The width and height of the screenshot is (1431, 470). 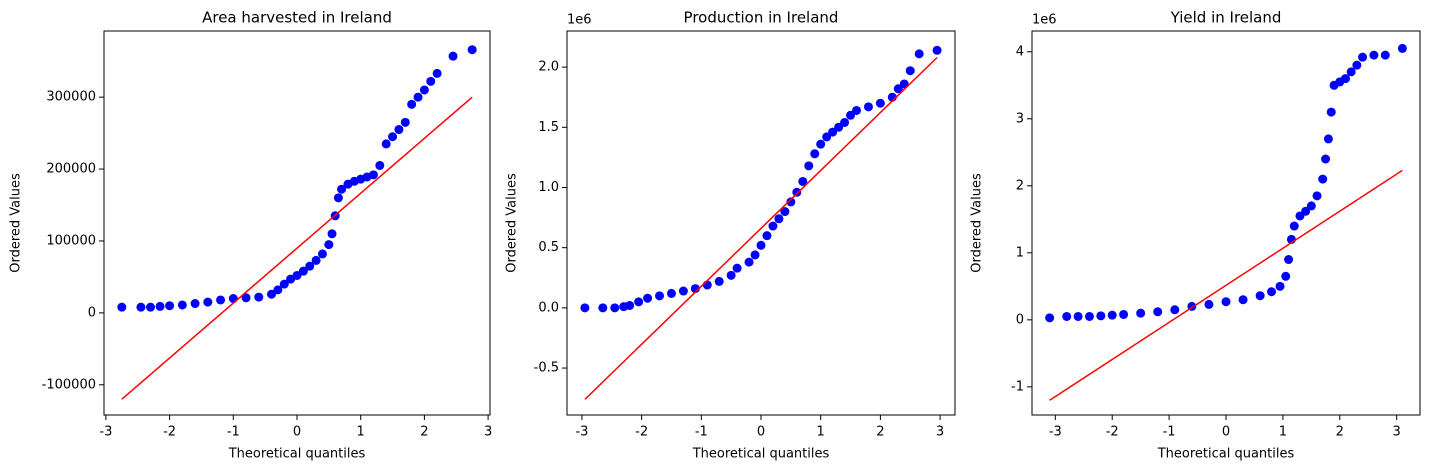 What do you see at coordinates (548, 307) in the screenshot?
I see `y-tick-label: 0.0` at bounding box center [548, 307].